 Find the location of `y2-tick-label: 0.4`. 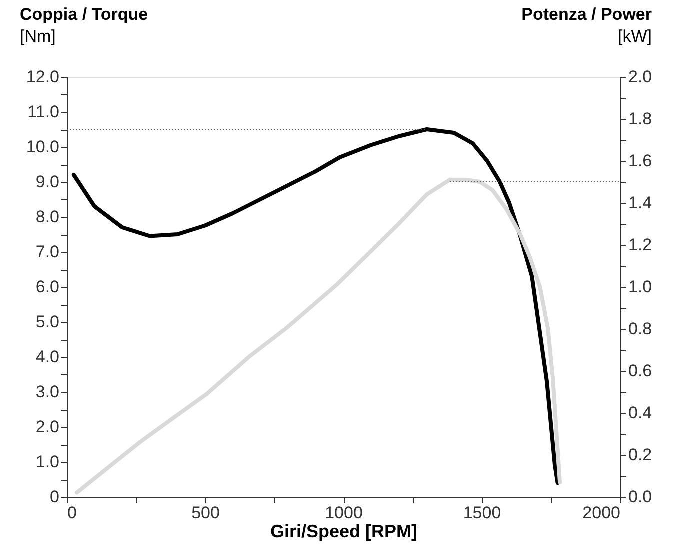

y2-tick-label: 0.4 is located at coordinates (640, 413).